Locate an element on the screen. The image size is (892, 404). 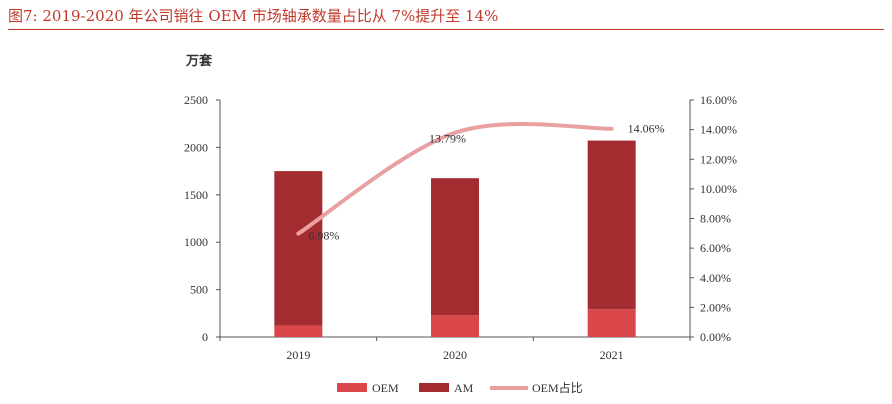
legend-swatch-oem is located at coordinates (352, 387).